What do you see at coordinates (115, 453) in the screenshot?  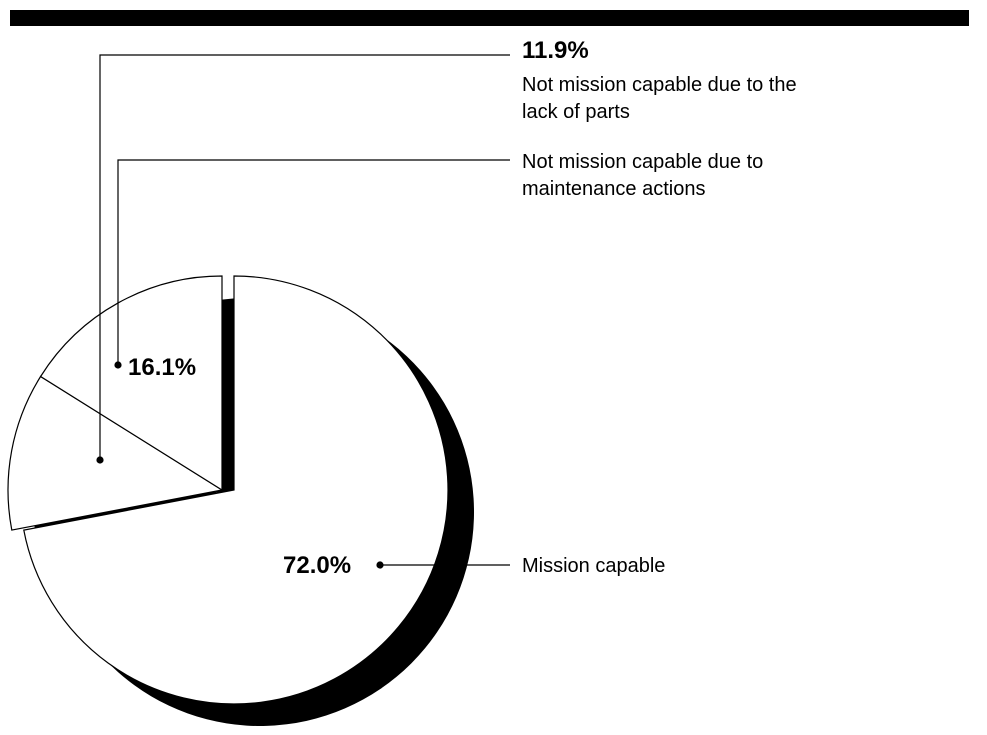 I see `slice-lack-of-parts` at bounding box center [115, 453].